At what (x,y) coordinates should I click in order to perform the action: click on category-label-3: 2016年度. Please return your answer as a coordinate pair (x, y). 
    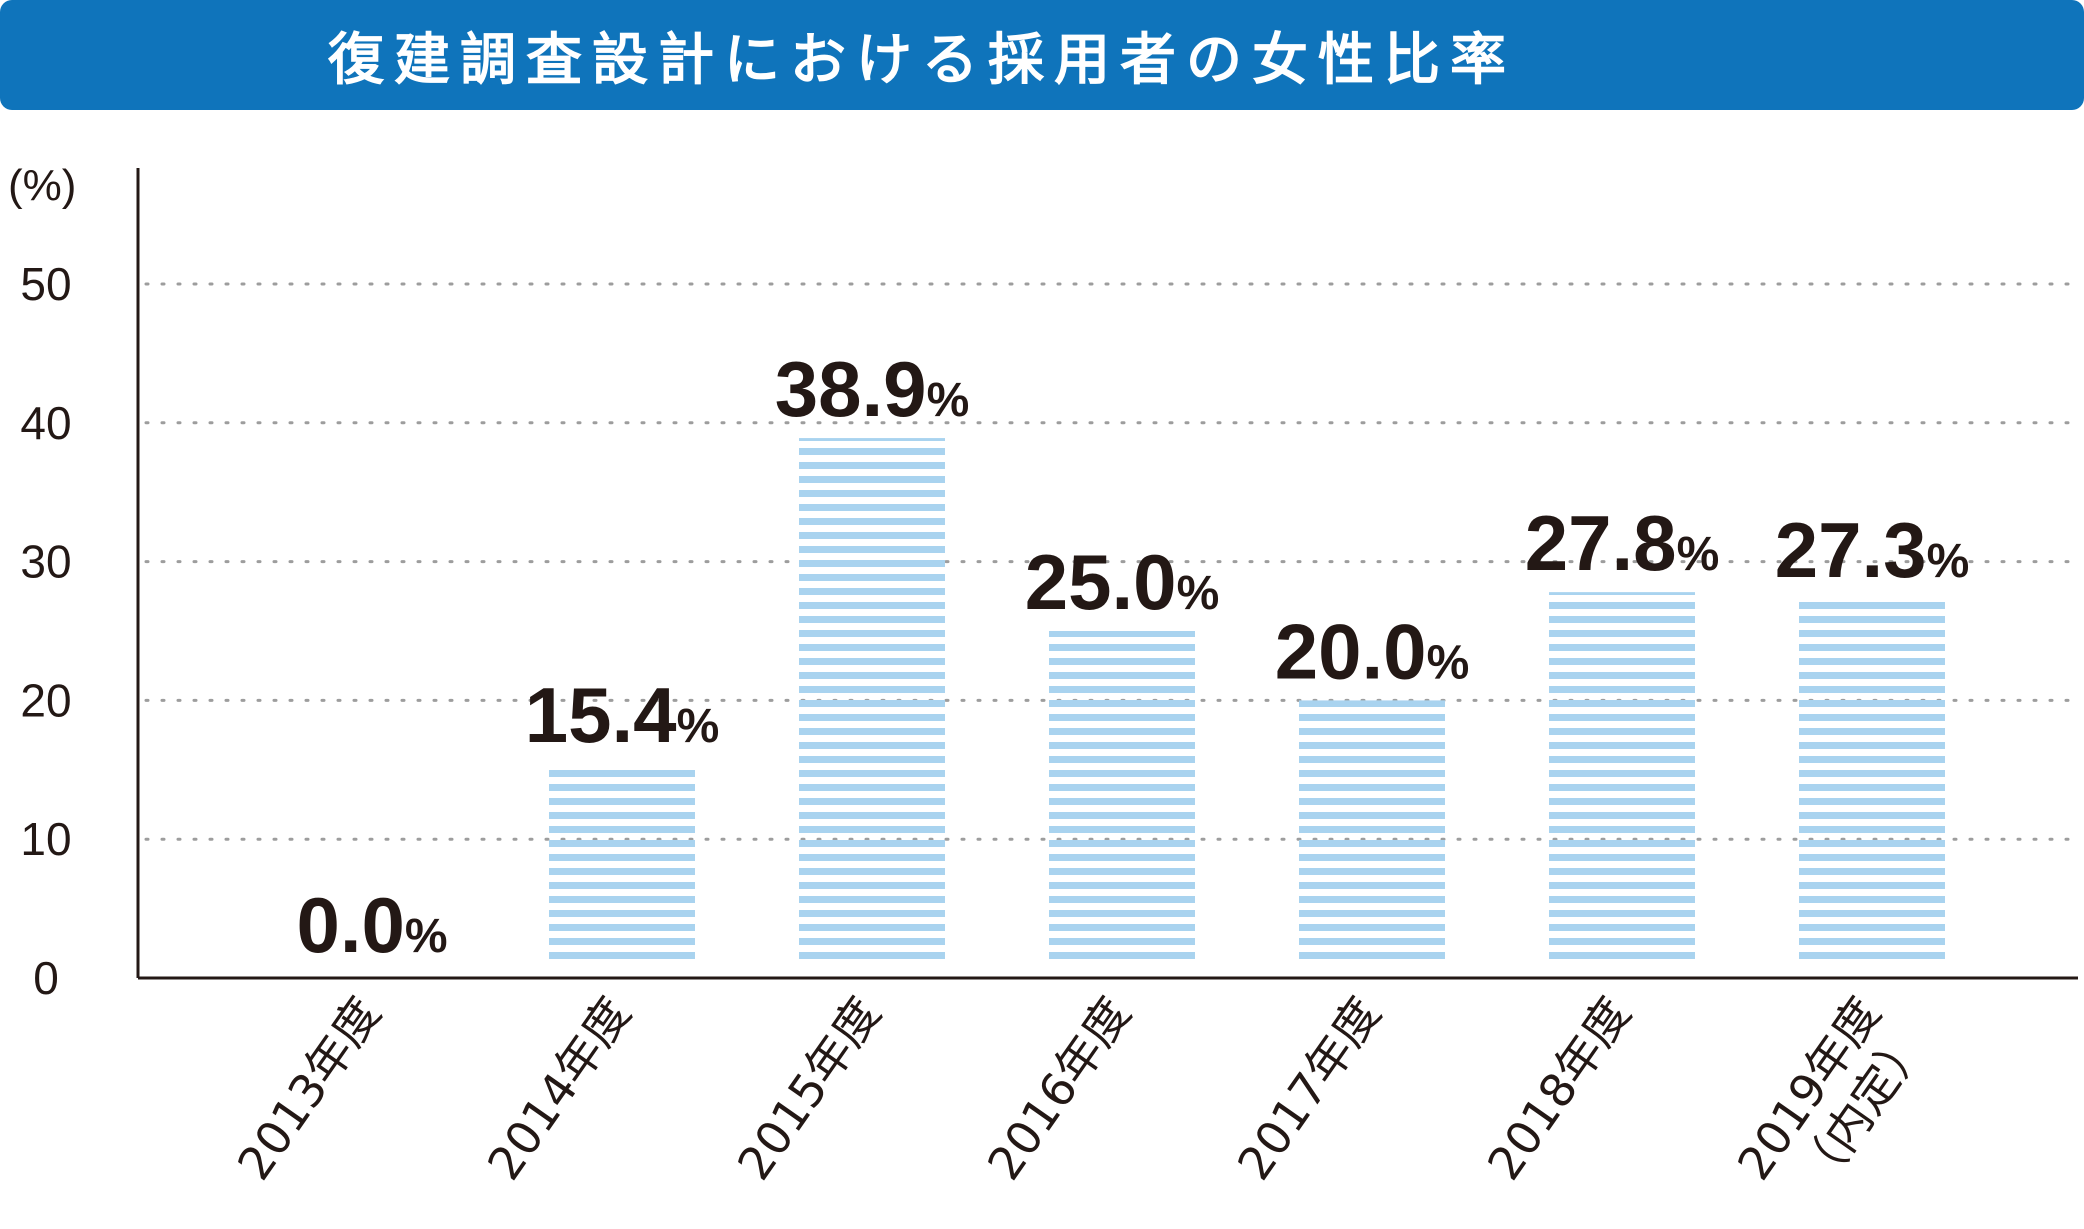
    Looking at the image, I should click on (1059, 1088).